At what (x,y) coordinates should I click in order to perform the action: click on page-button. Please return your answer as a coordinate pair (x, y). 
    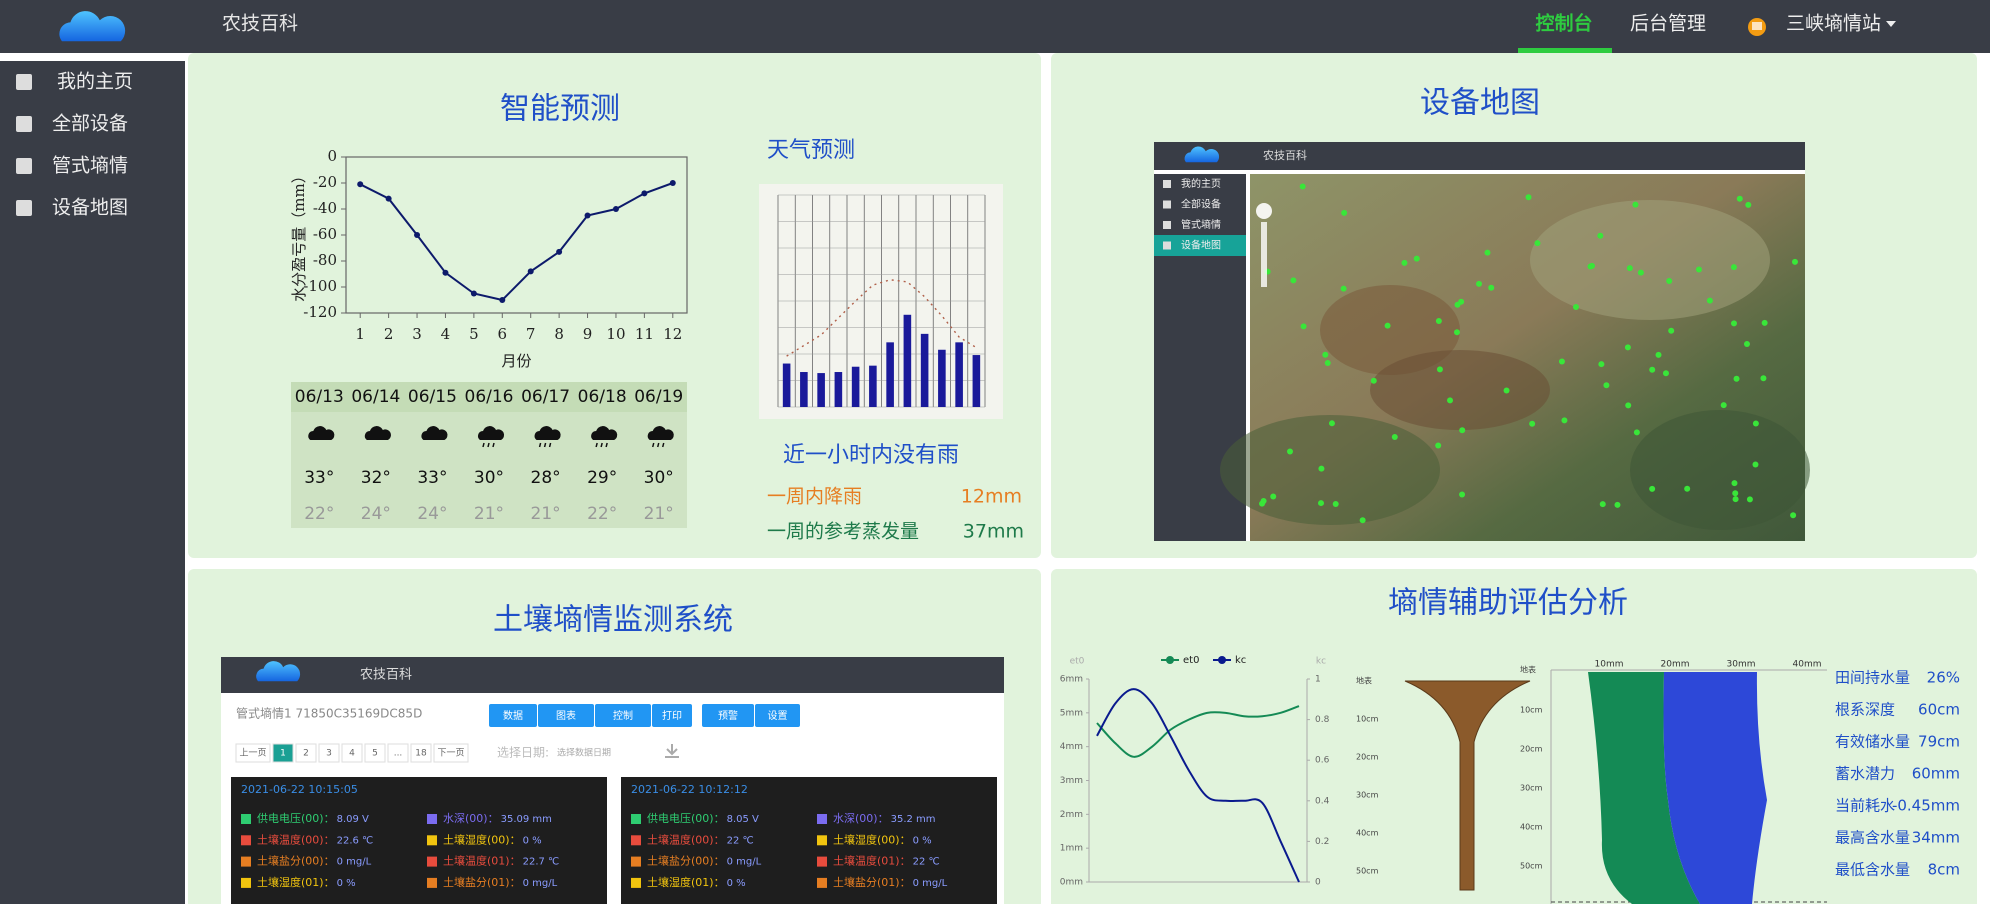
    Looking at the image, I should click on (451, 753).